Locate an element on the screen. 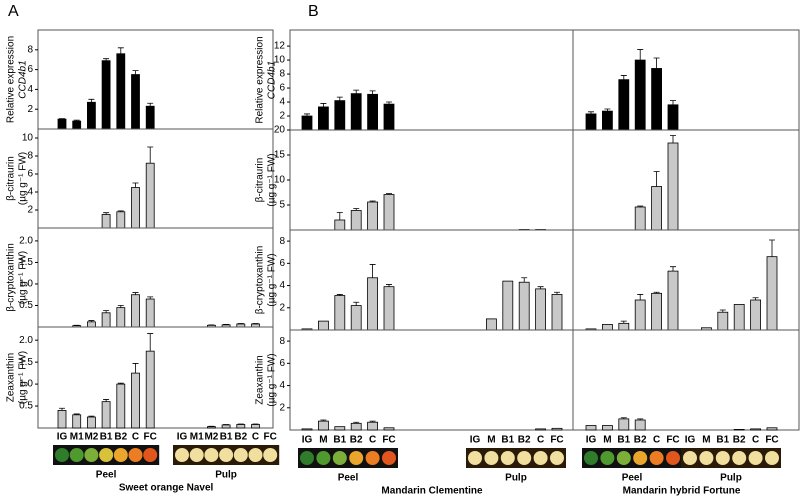 This screenshot has height=496, width=800. y-tick-label: 5 is located at coordinates (282, 205).